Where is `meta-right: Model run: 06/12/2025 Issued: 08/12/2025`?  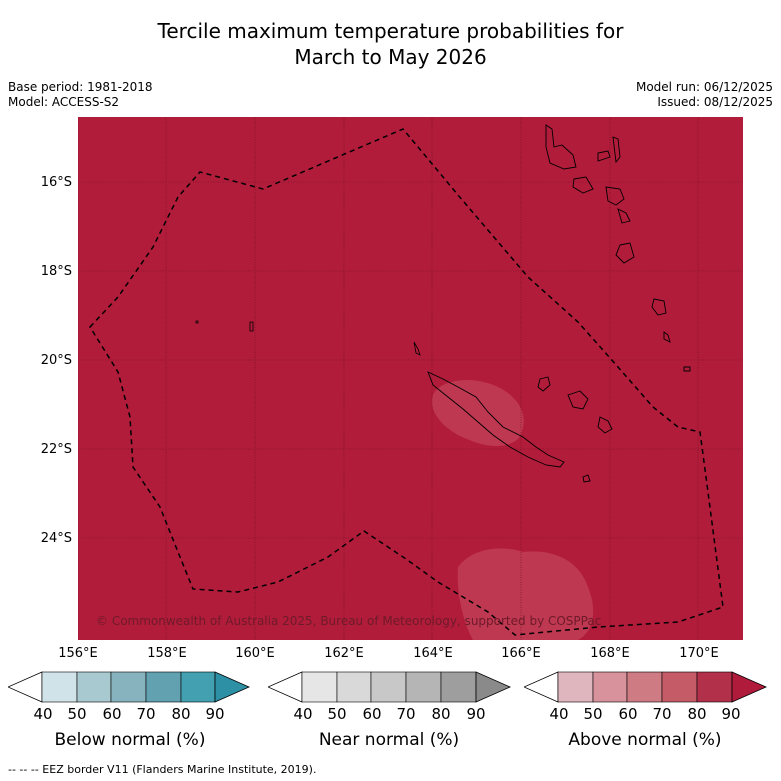 meta-right: Model run: 06/12/2025 Issued: 08/12/2025 is located at coordinates (704, 95).